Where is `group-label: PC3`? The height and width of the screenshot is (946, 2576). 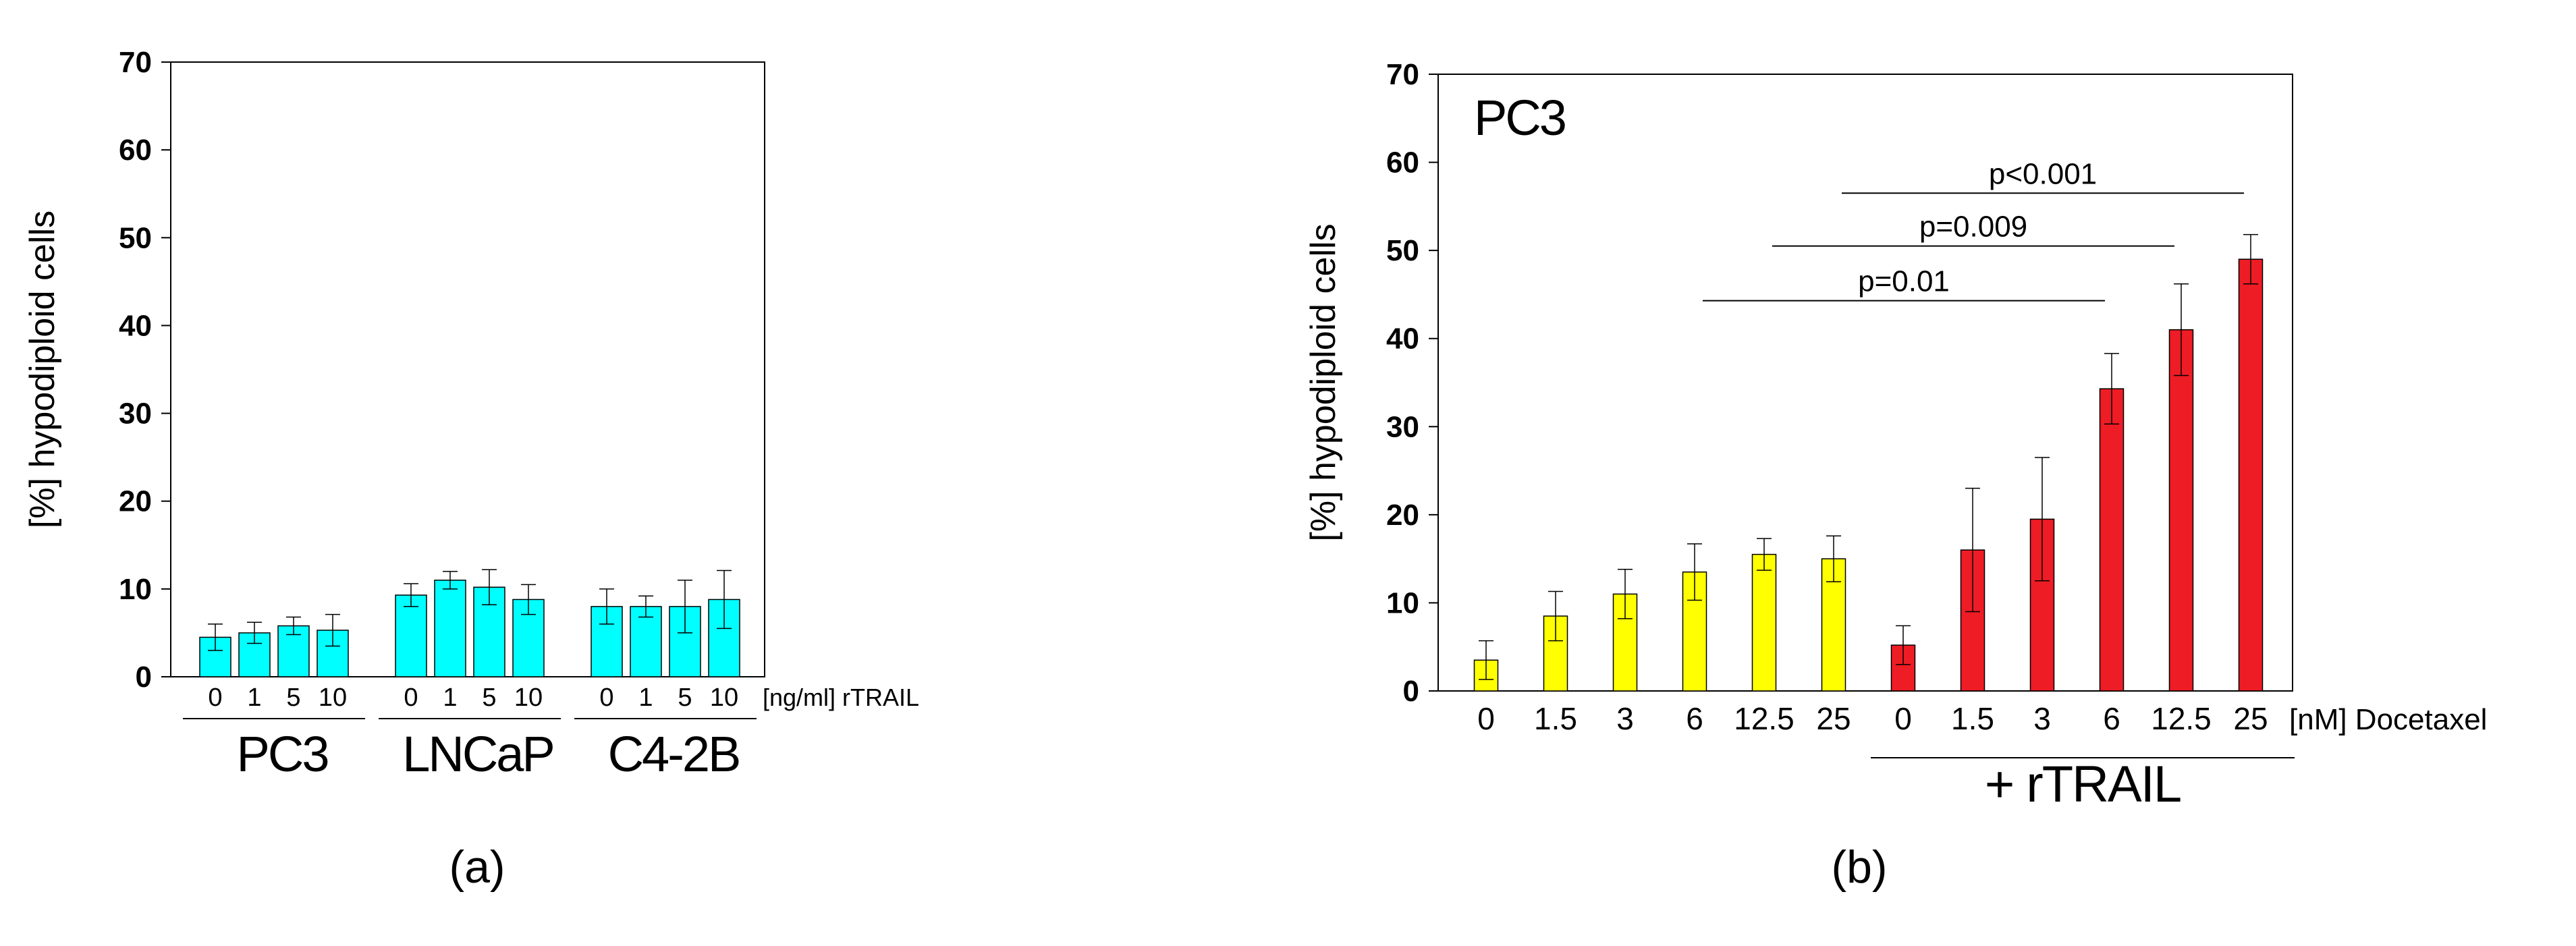 group-label: PC3 is located at coordinates (282, 754).